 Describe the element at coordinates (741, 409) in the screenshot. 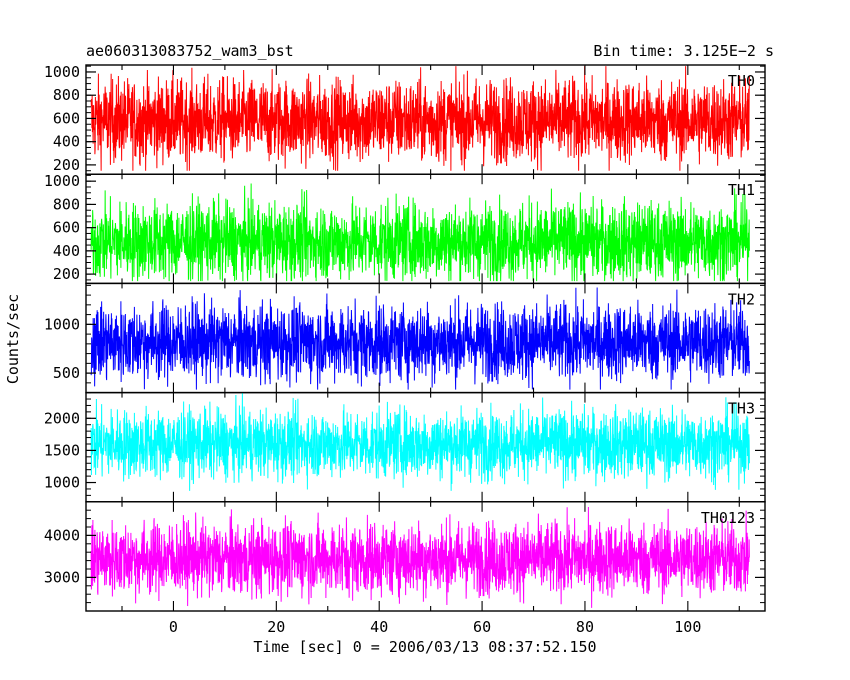

I see `panel-label-th3: TH3` at that location.